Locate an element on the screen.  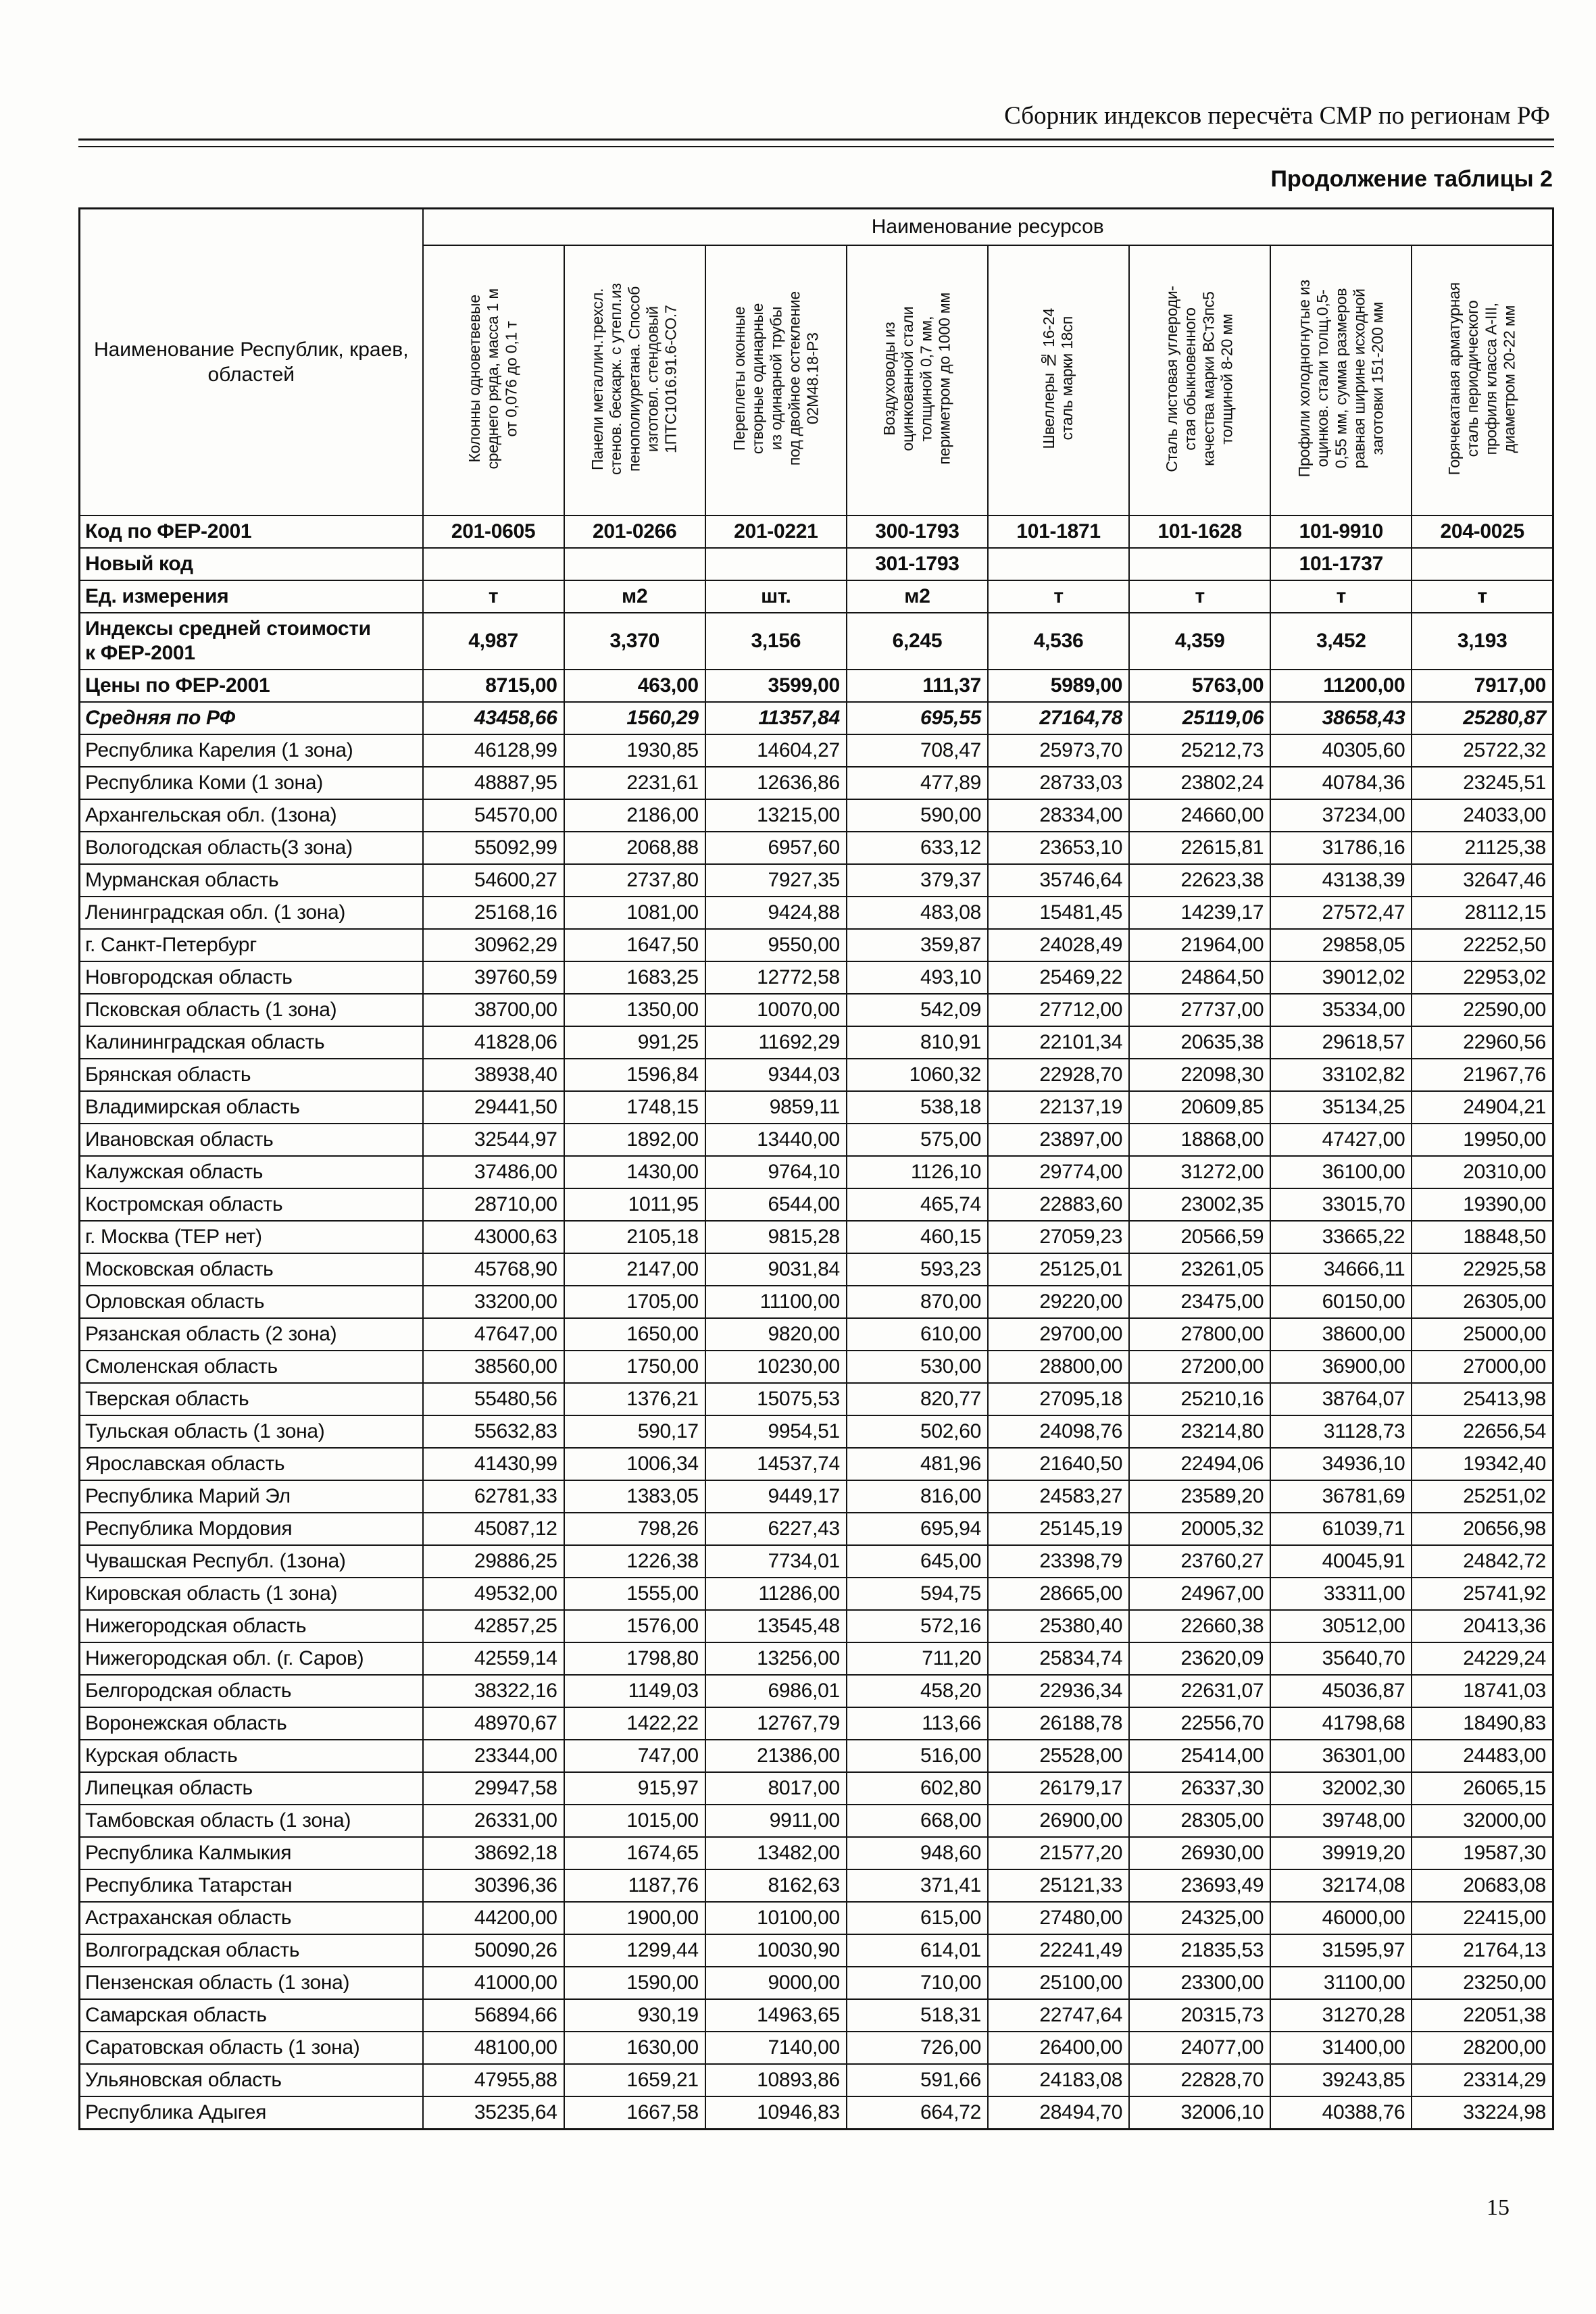
value-cell: 24033,00 is located at coordinates (1483, 816).